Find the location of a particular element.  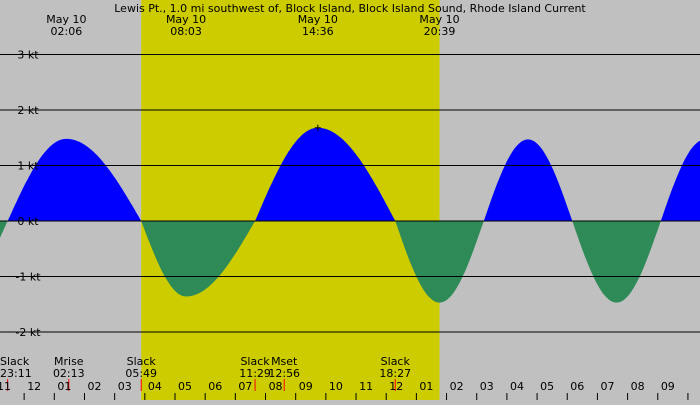

y-tick-label: -1 kt is located at coordinates (28, 277).